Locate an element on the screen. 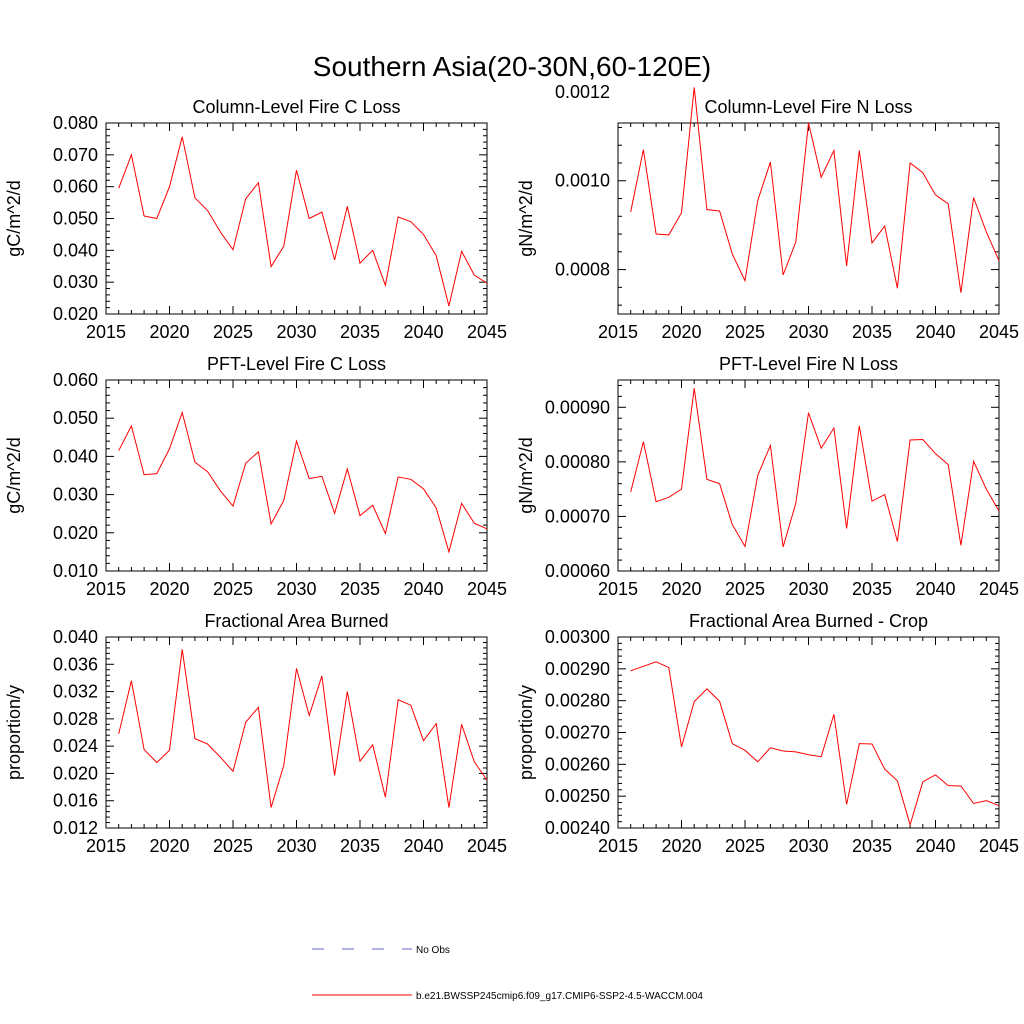 The width and height of the screenshot is (1024, 1024). y-tick-label: 0.00070 is located at coordinates (577, 516).